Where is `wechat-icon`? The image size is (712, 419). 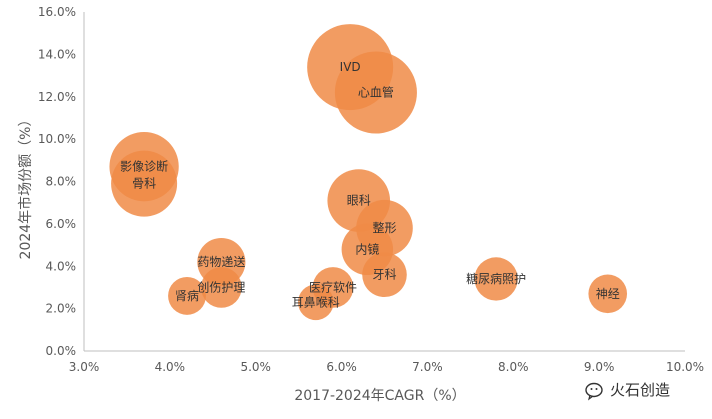 wechat-icon is located at coordinates (594, 391).